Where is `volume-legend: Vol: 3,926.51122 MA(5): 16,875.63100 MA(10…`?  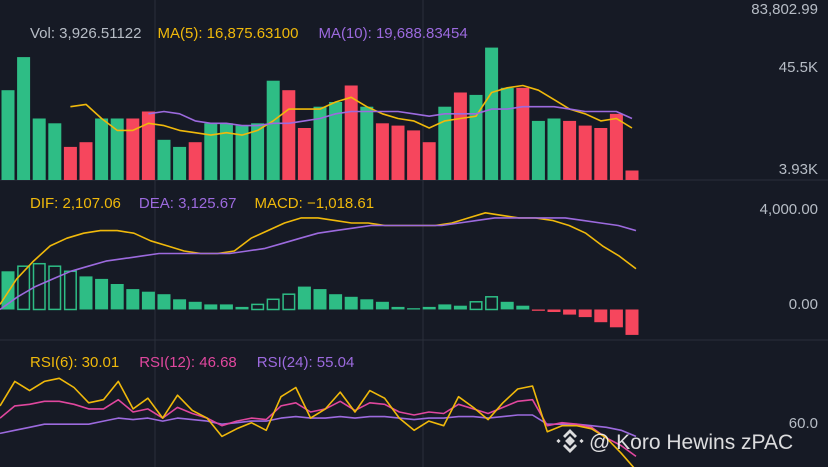 volume-legend: Vol: 3,926.51122 MA(5): 16,875.63100 MA(10… is located at coordinates (249, 33).